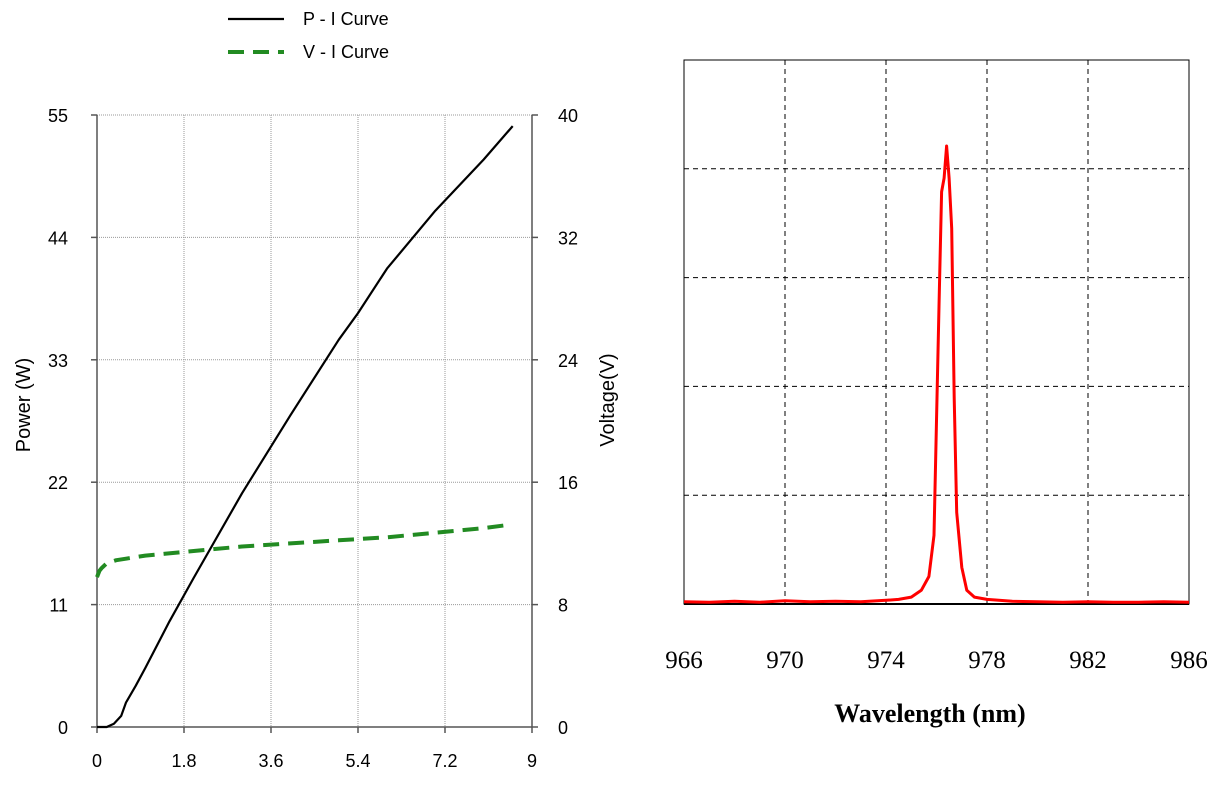  I want to click on x-tick-label: 9, so click(532, 761).